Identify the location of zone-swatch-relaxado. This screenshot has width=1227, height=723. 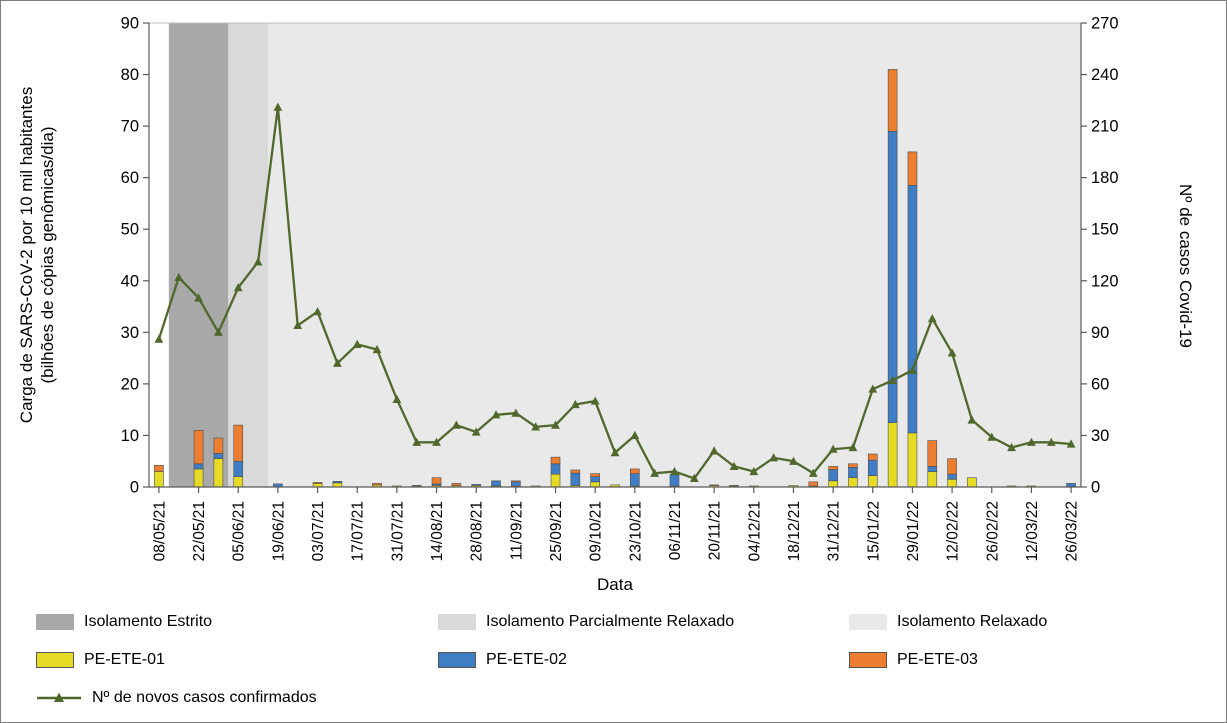
(868, 622).